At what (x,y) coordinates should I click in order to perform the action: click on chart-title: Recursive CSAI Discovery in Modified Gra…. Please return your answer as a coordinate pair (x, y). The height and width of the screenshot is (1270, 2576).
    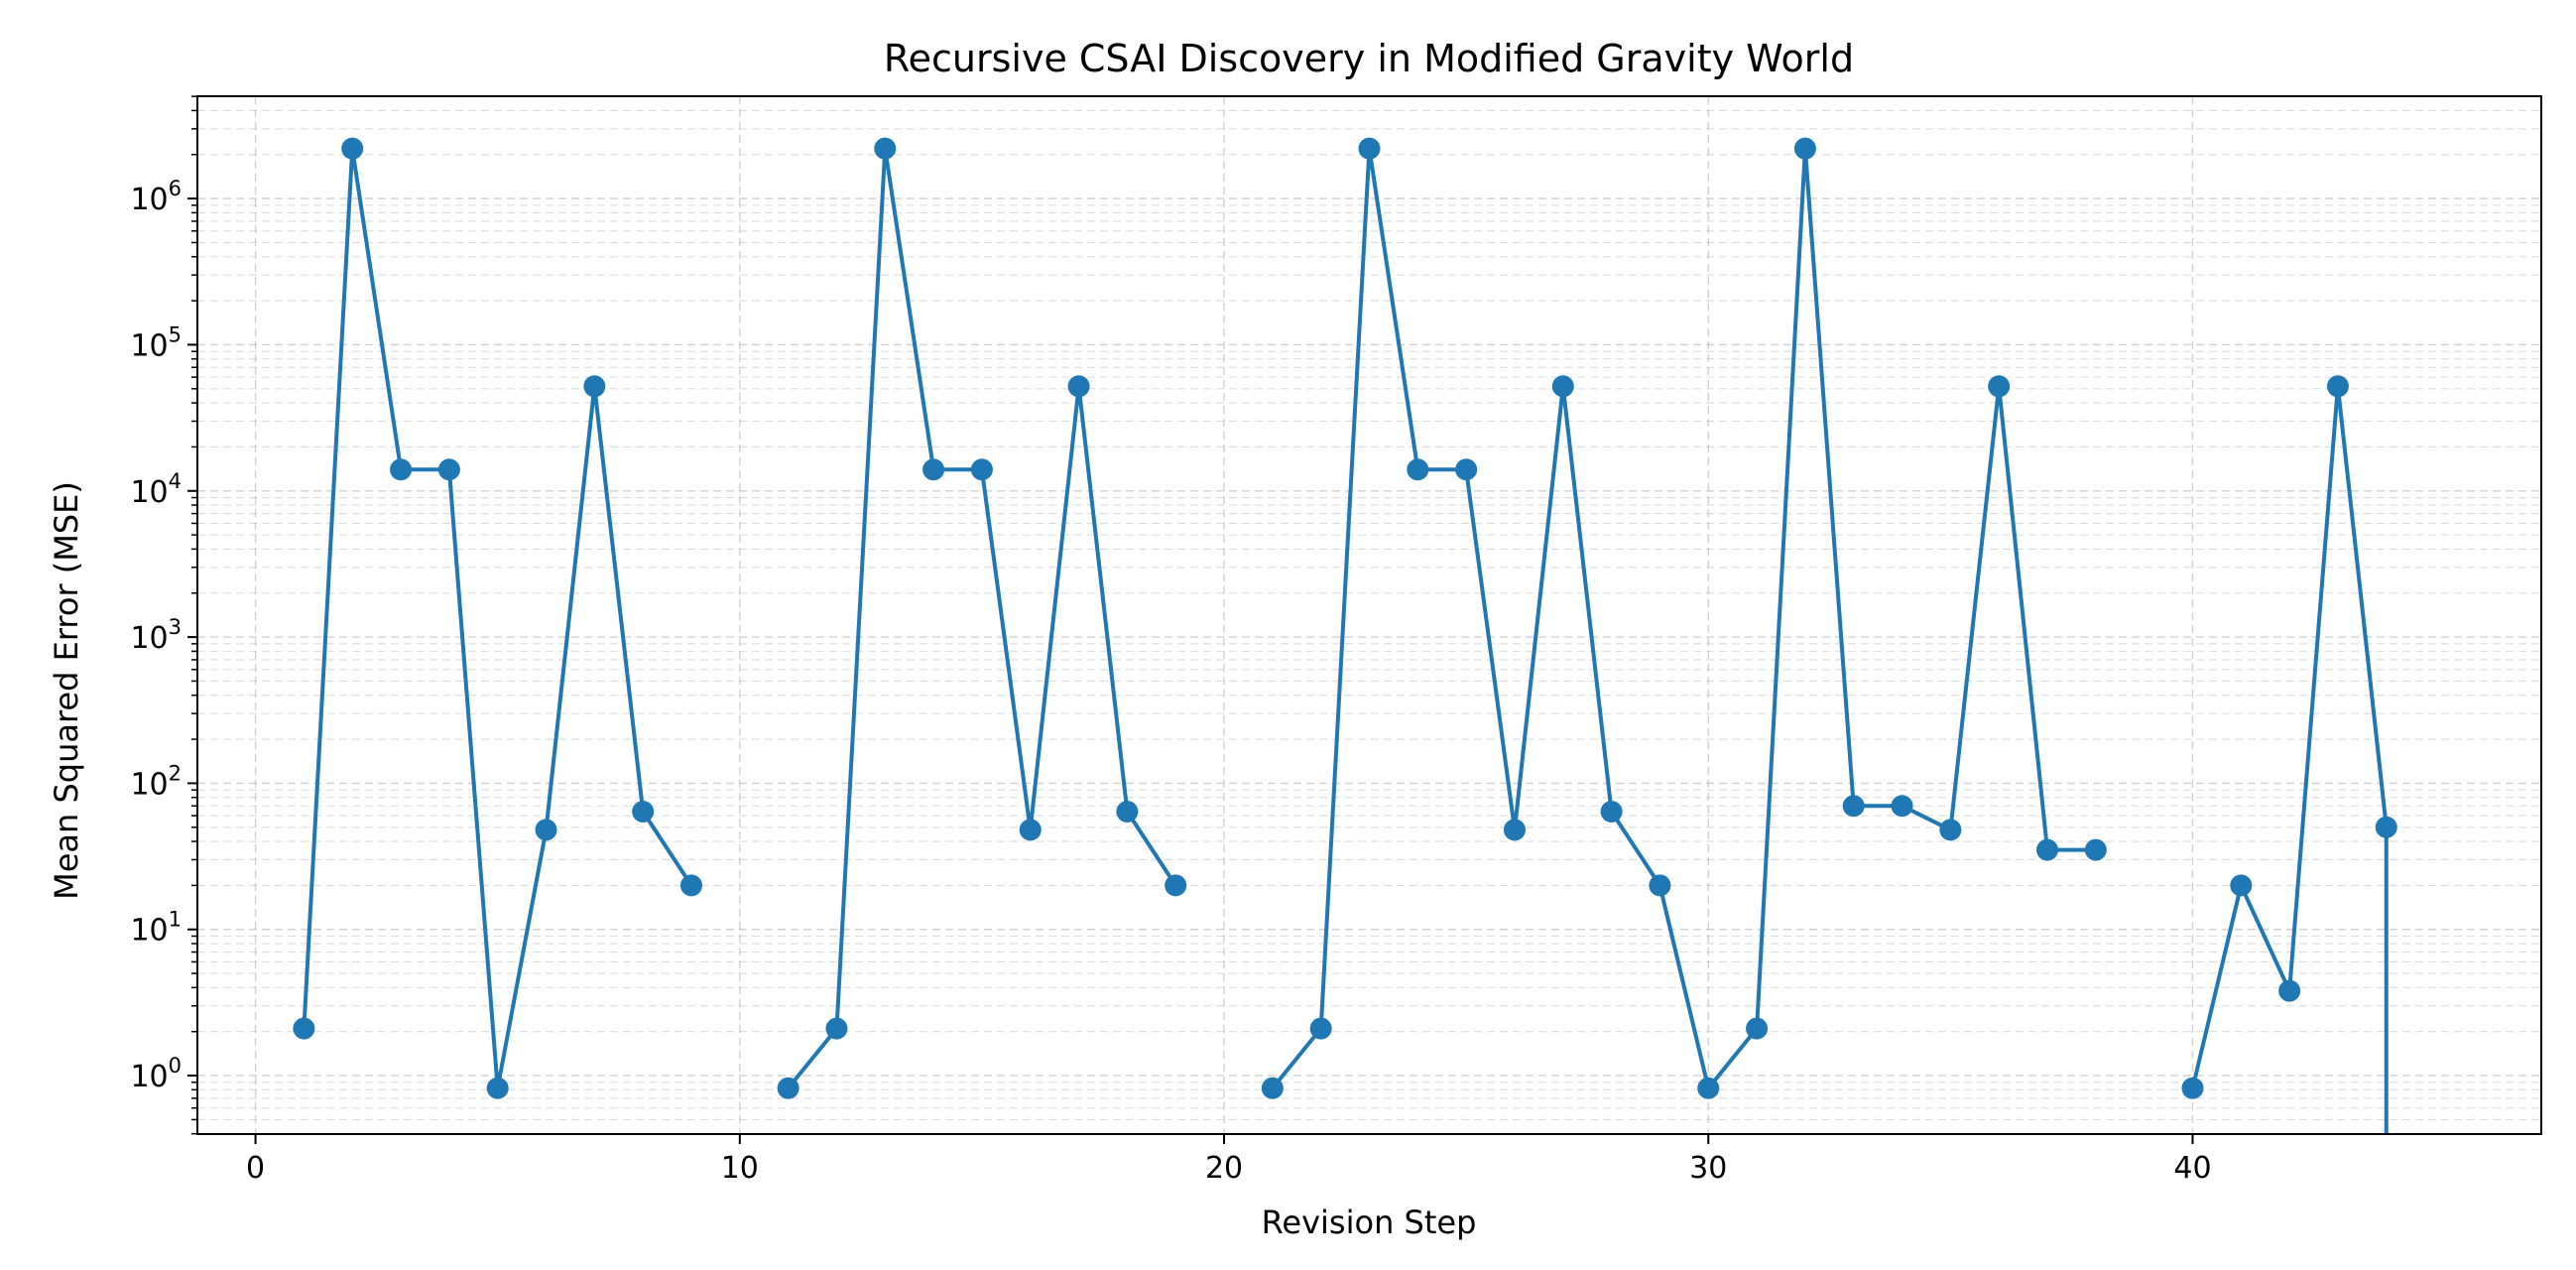
    Looking at the image, I should click on (1369, 58).